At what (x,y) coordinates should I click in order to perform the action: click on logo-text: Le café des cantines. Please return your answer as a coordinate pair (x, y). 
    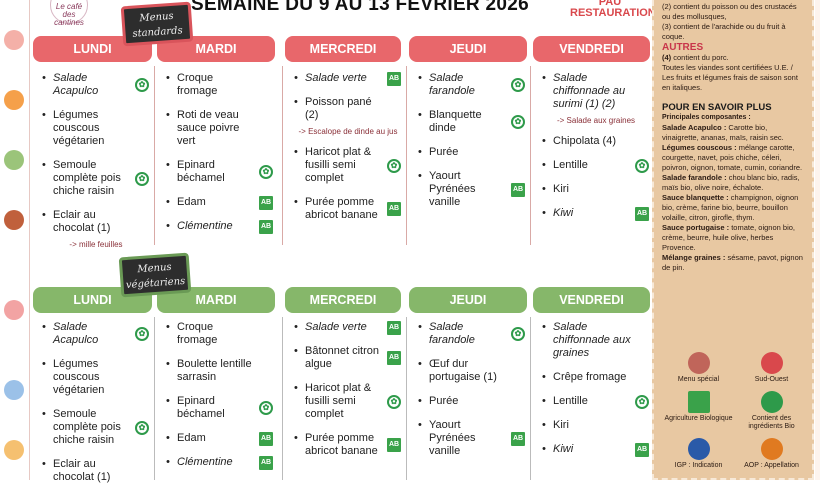
    Looking at the image, I should click on (69, 14).